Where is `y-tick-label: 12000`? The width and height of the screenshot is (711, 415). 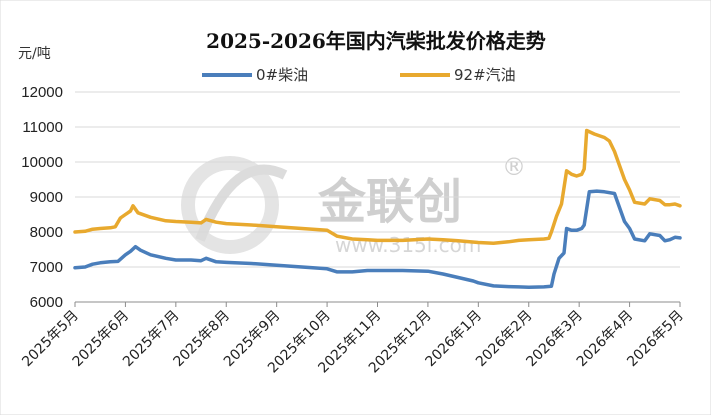 y-tick-label: 12000 is located at coordinates (42, 92).